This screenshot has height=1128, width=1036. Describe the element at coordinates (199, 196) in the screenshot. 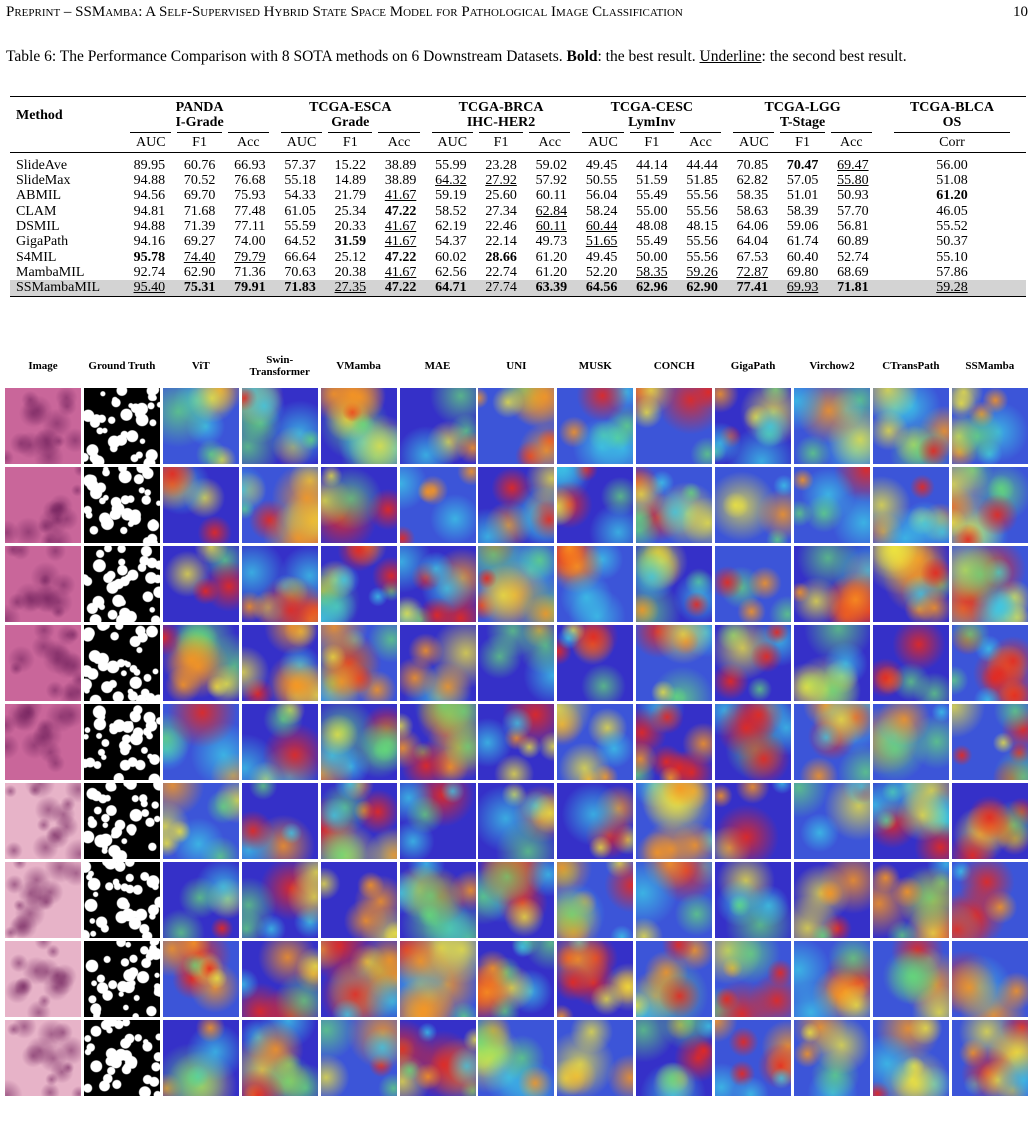

I see `value-text: 69.70` at that location.